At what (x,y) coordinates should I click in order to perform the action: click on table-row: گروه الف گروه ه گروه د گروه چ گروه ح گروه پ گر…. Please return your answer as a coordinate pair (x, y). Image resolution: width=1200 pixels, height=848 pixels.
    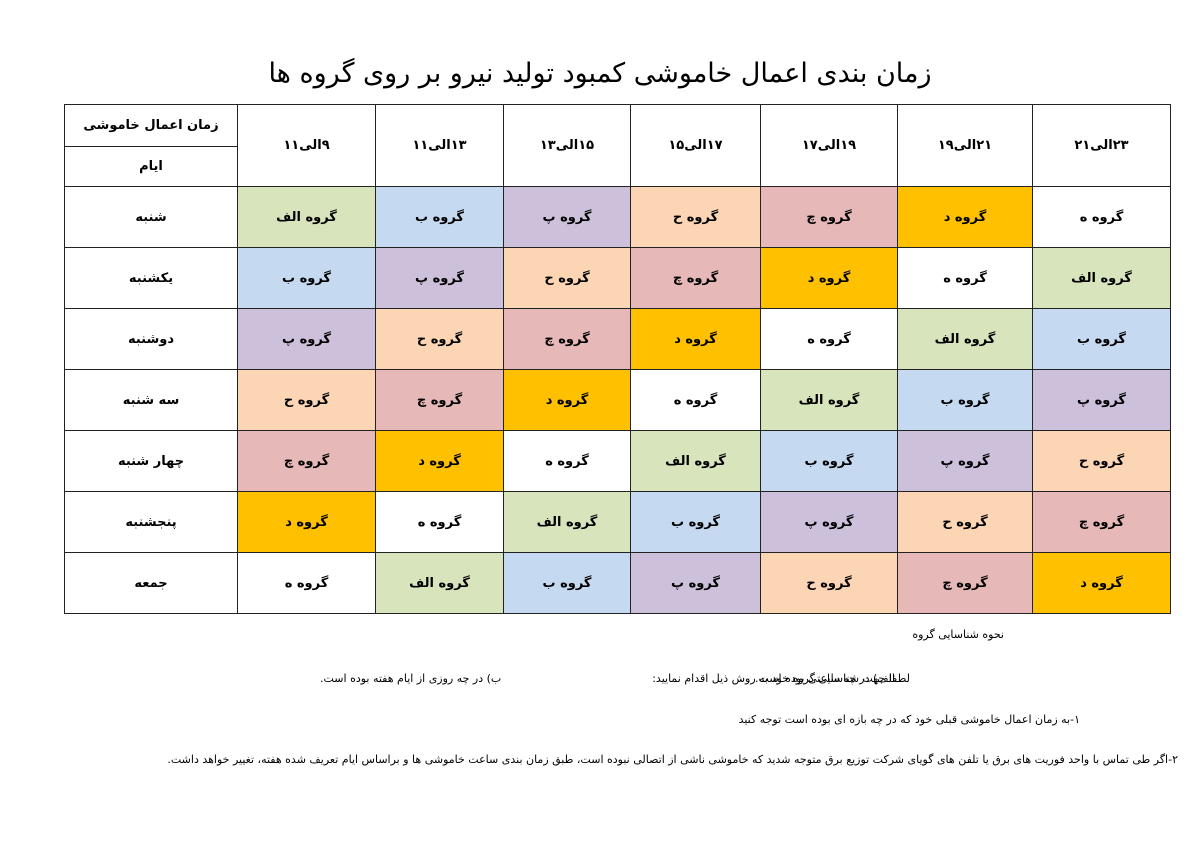
    Looking at the image, I should click on (617, 278).